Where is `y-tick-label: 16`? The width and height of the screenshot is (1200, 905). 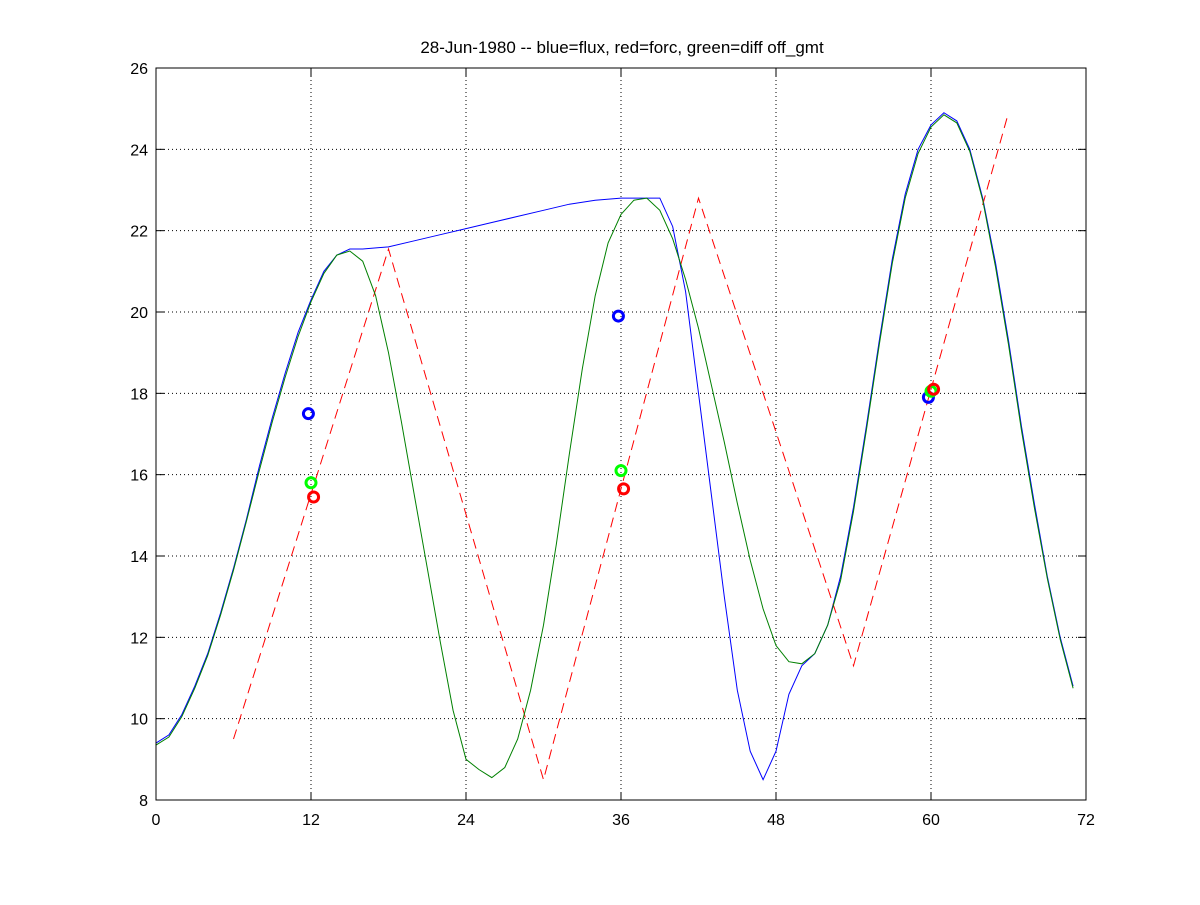
y-tick-label: 16 is located at coordinates (139, 476).